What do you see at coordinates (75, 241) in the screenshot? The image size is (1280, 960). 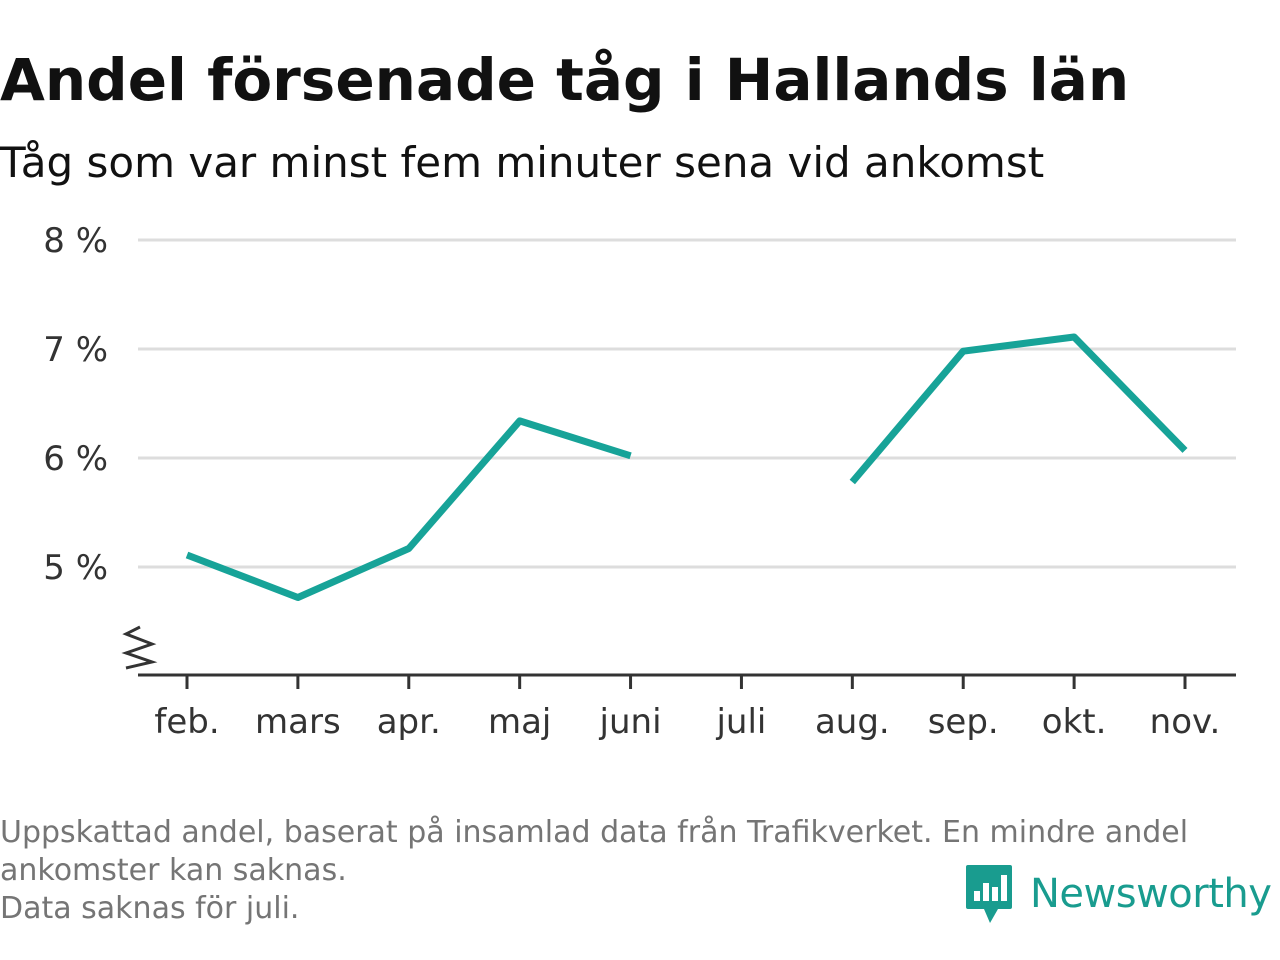 I see `y-tick-label: 8 %` at bounding box center [75, 241].